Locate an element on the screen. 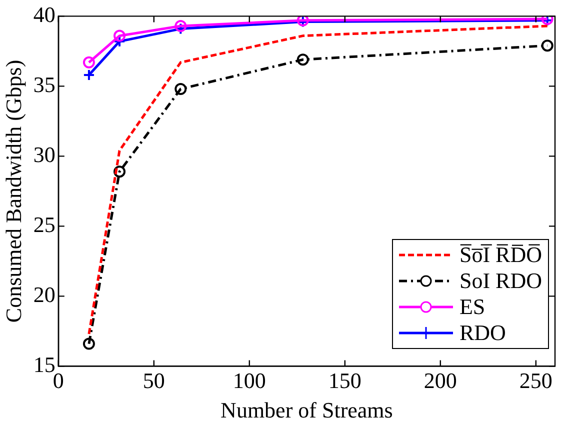  legend-label: ES is located at coordinates (472, 307).